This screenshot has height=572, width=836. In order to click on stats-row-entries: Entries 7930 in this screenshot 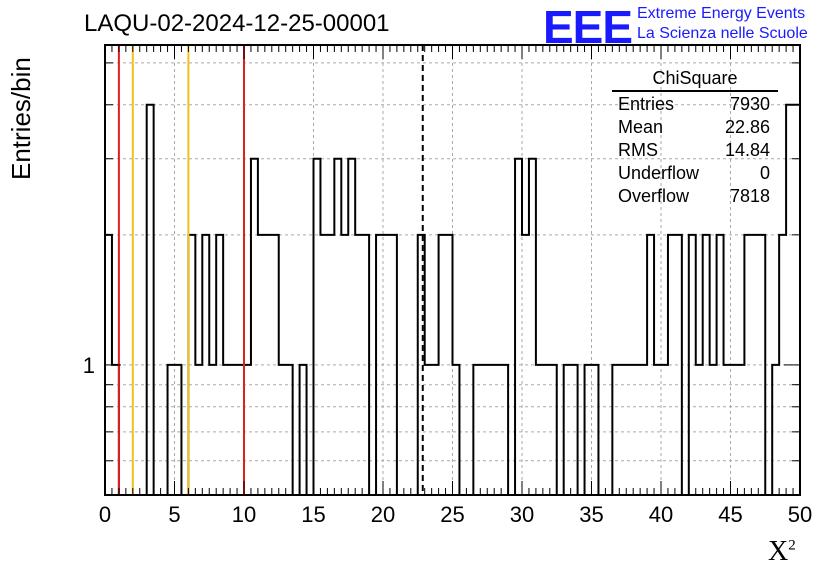, I will do `click(695, 104)`.